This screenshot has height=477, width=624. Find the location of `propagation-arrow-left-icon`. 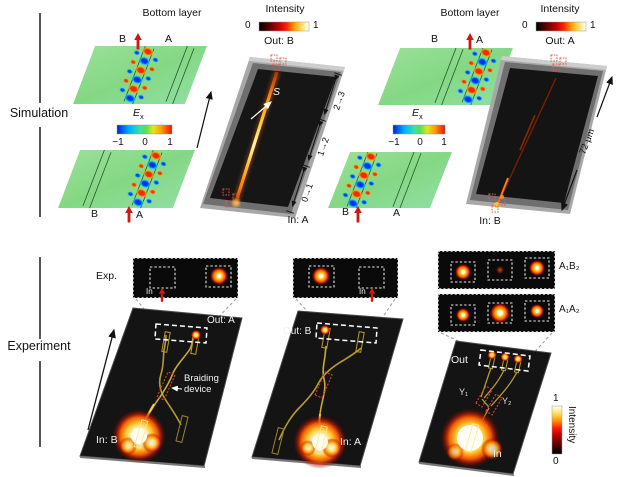

propagation-arrow-left-icon is located at coordinates (204, 119).